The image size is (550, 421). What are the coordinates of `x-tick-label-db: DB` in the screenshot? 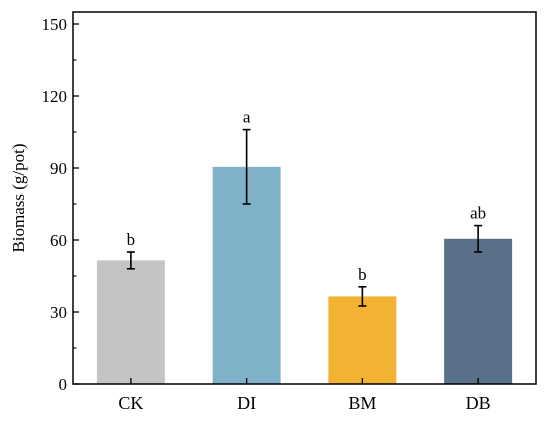 It's located at (478, 403).